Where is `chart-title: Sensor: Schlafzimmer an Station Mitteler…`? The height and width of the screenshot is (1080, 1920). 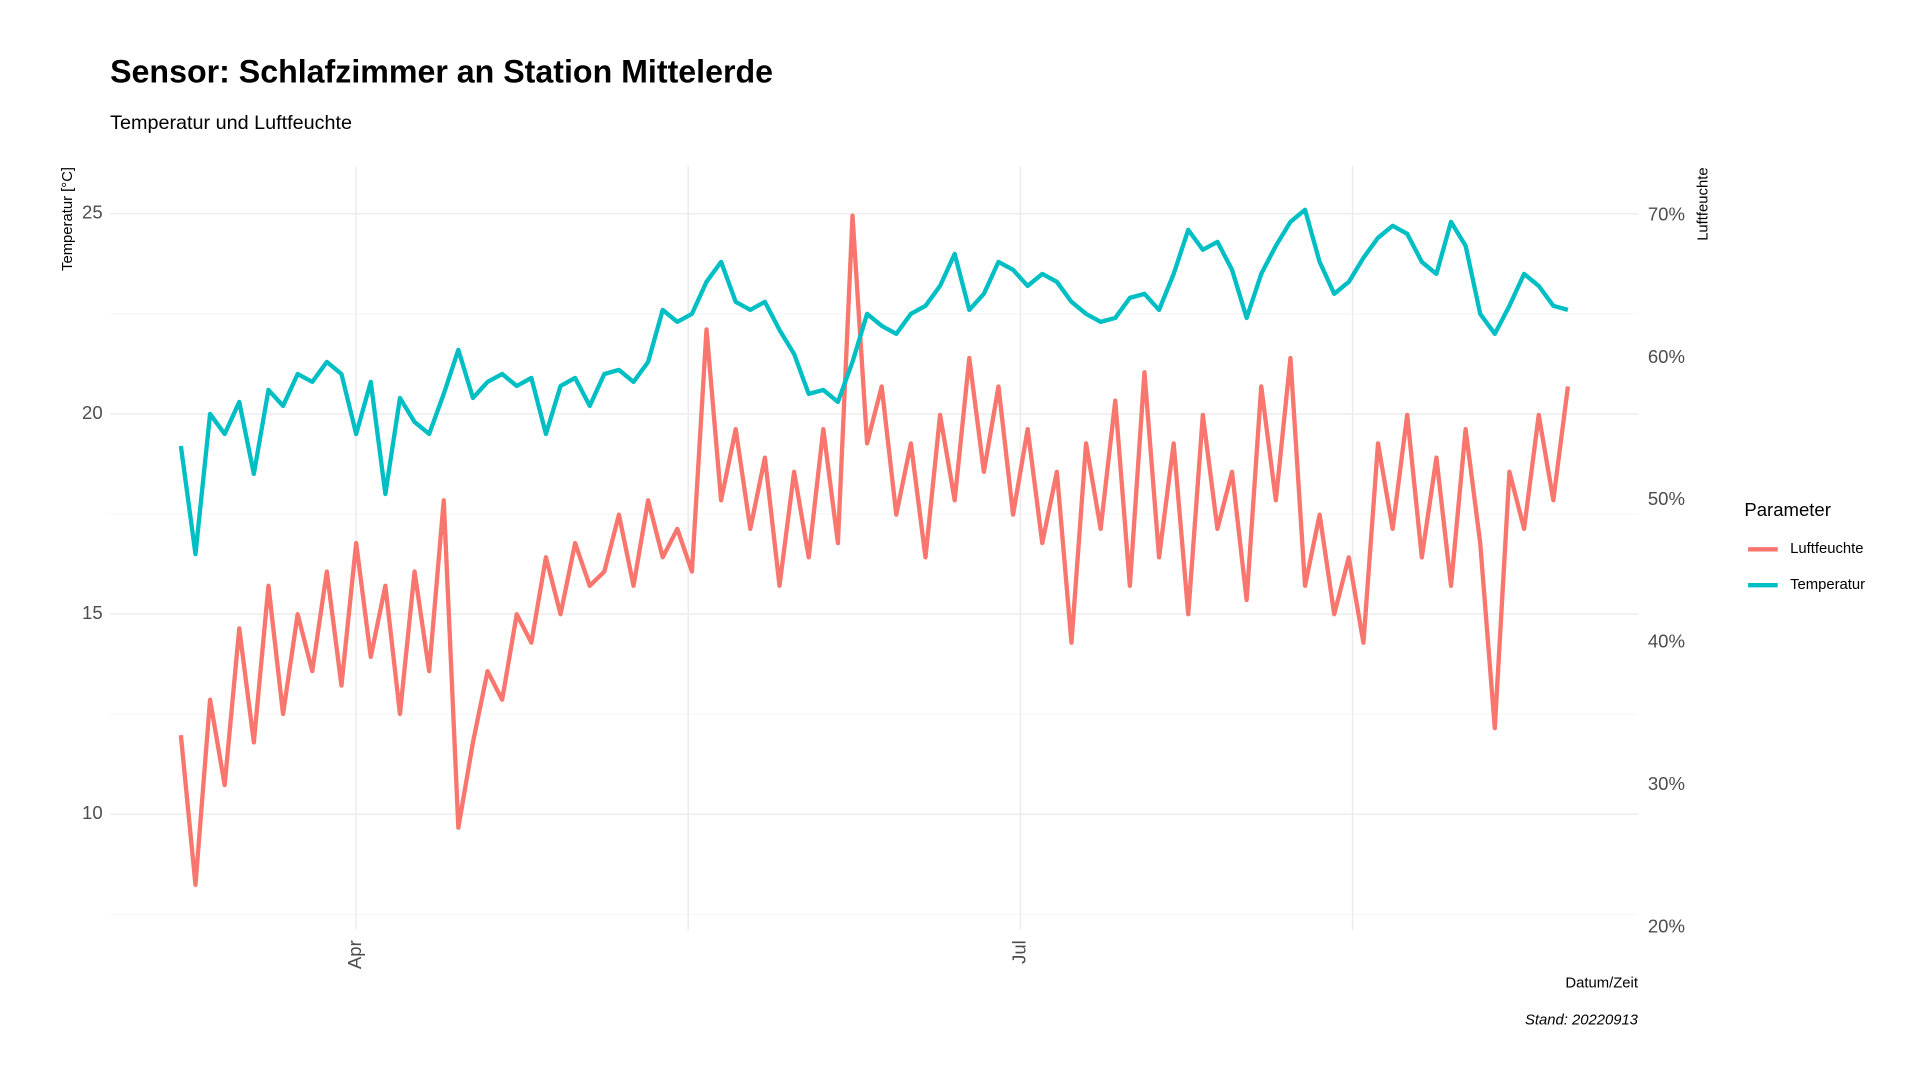 chart-title: Sensor: Schlafzimmer an Station Mitteler… is located at coordinates (441, 72).